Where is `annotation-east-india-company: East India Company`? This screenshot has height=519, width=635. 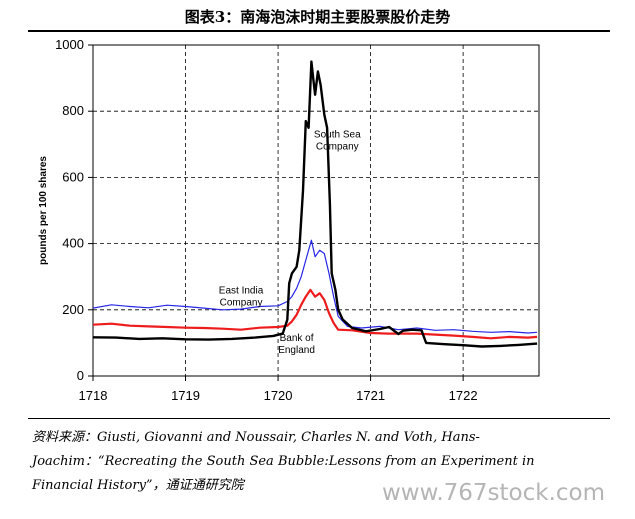
annotation-east-india-company: East India Company is located at coordinates (241, 296).